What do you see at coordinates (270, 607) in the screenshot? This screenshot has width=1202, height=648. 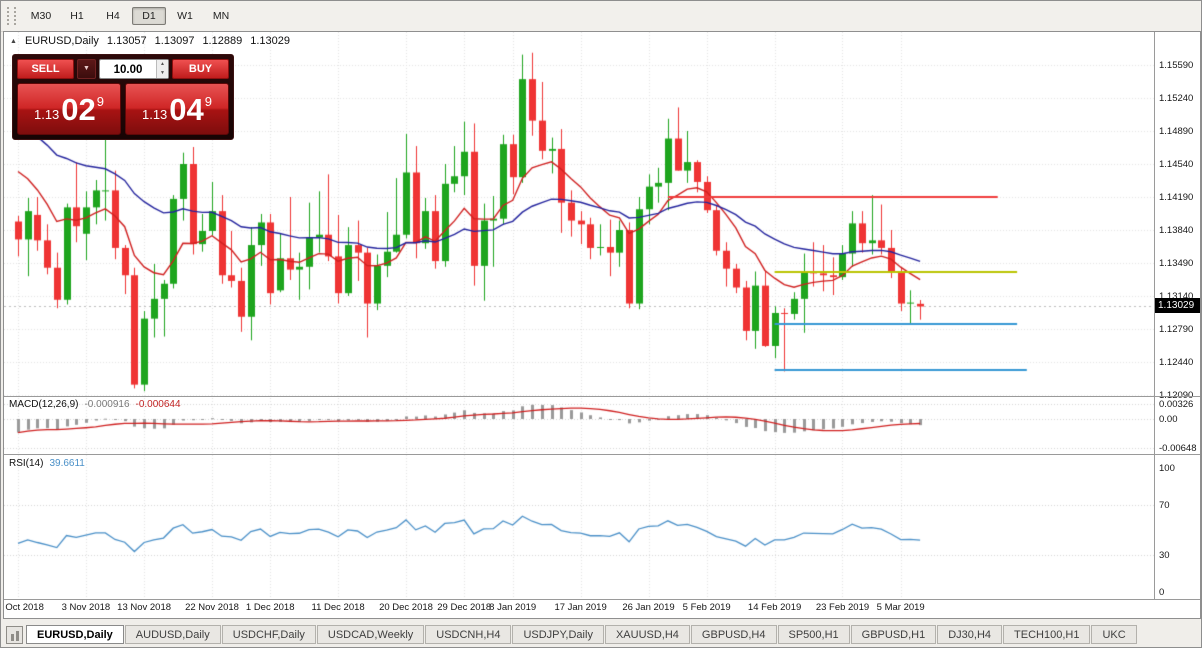 I see `date-label: 1 Dec 2018` at bounding box center [270, 607].